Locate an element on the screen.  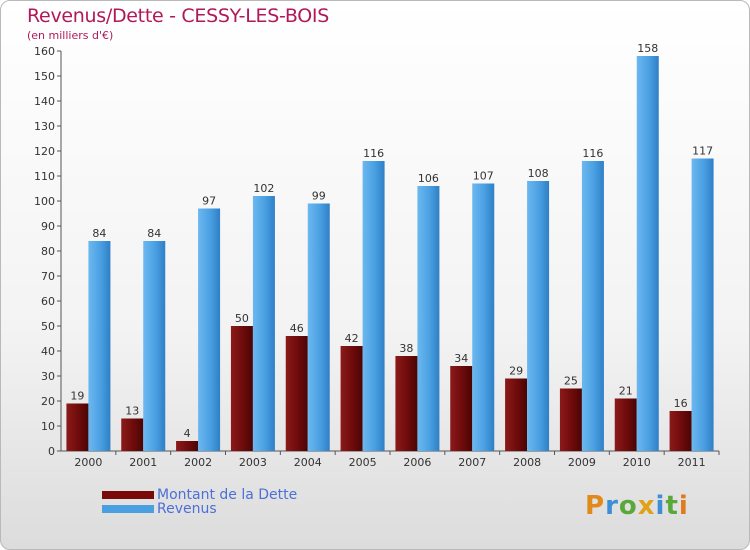
logo-letter: x is located at coordinates (646, 506).